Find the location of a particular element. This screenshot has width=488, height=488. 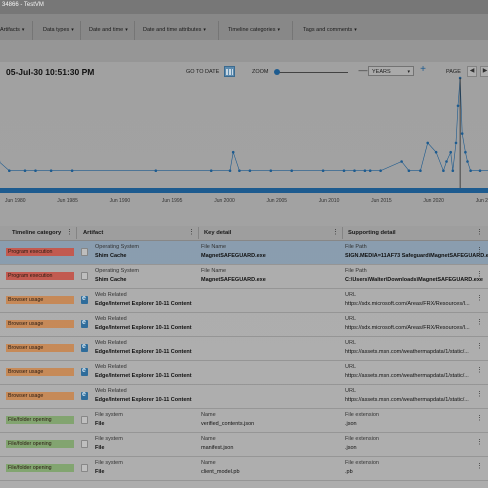

key-detail-value: client_model.pb is located at coordinates (220, 472).